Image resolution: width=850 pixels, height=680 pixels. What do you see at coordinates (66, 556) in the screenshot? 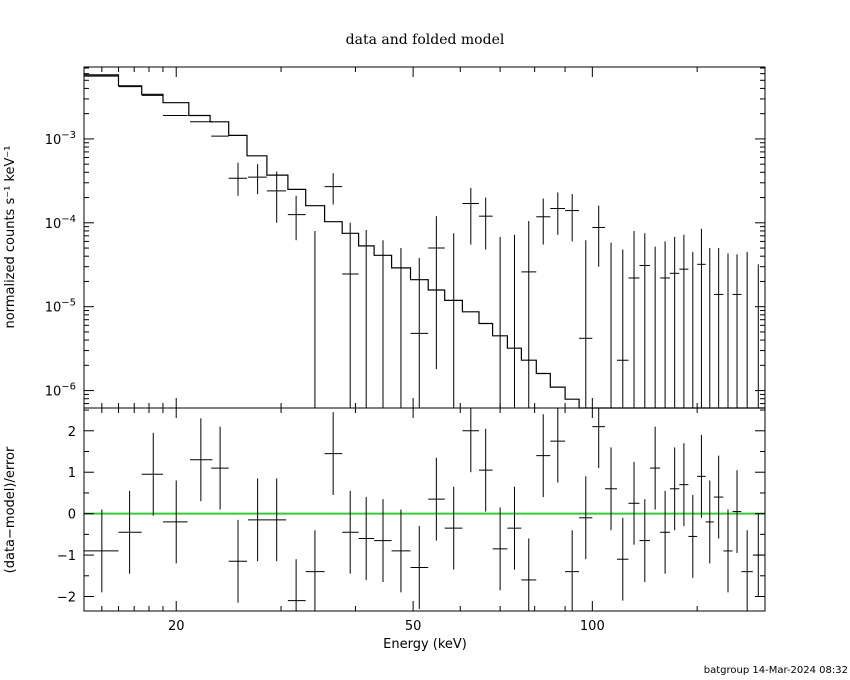
I see `residual-y-tick-label: −1` at bounding box center [66, 556].